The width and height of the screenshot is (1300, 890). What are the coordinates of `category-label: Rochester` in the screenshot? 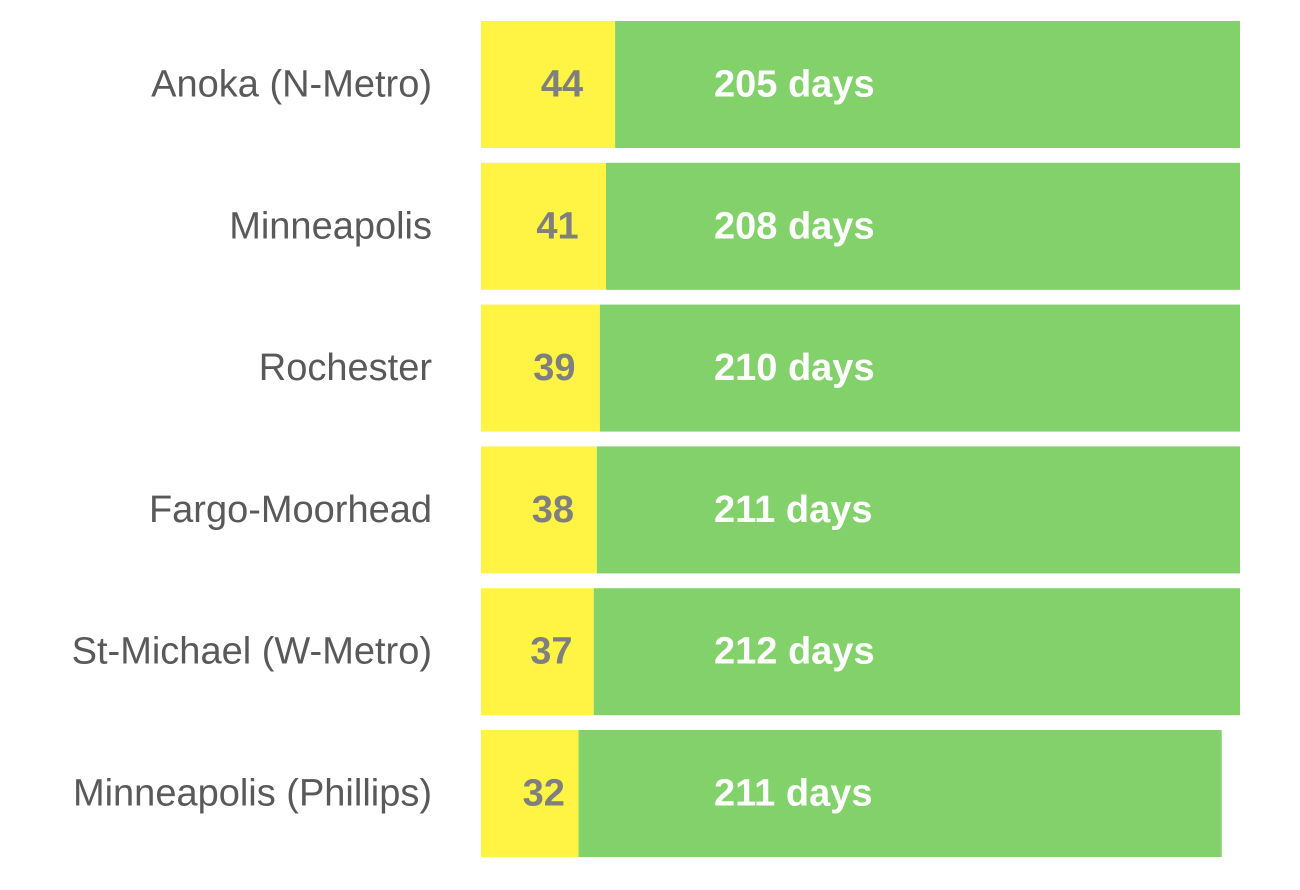 It's located at (346, 368).